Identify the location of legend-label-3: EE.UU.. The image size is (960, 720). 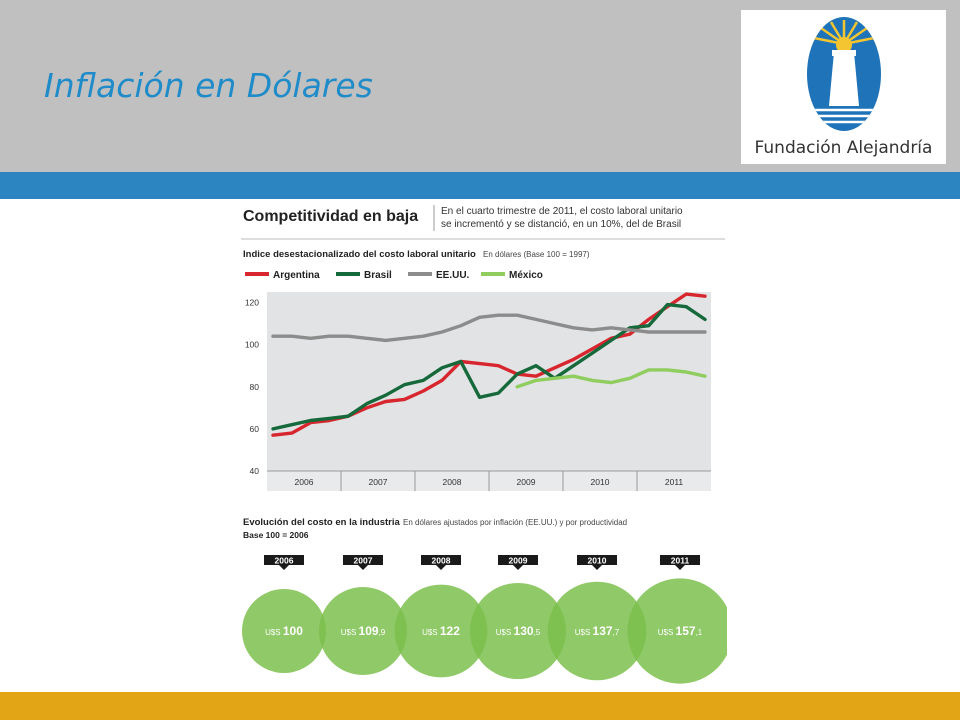
(453, 275).